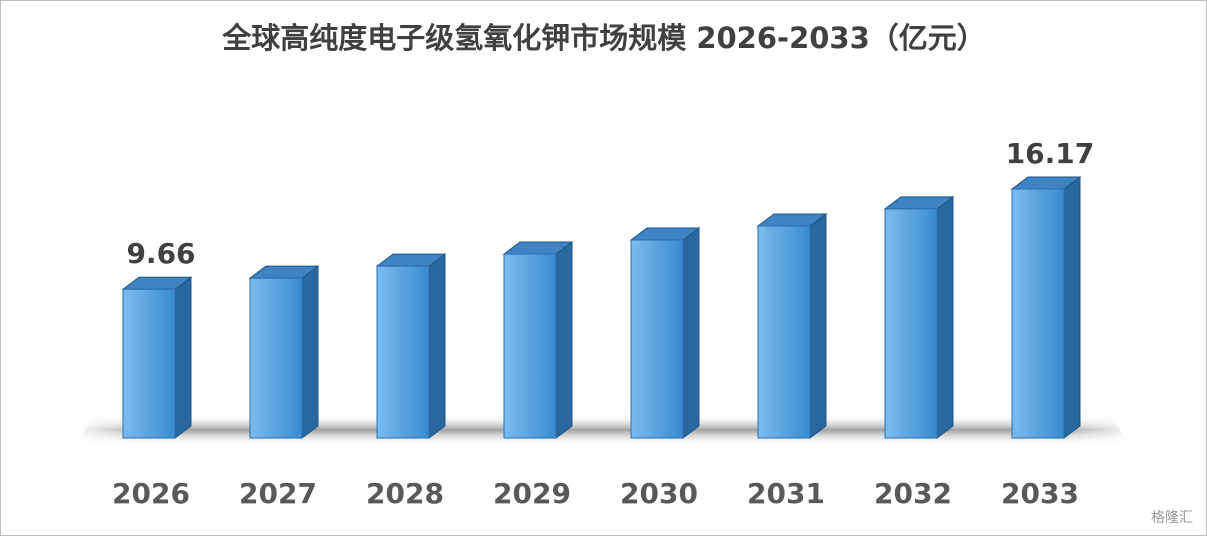  What do you see at coordinates (1050, 153) in the screenshot?
I see `data-label: 16.17` at bounding box center [1050, 153].